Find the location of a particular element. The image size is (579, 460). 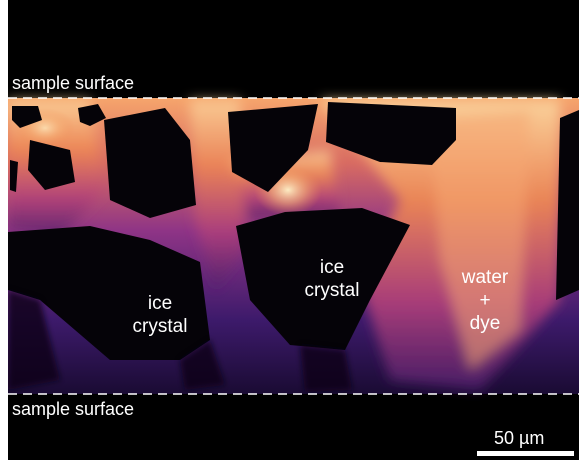

label-line: dye is located at coordinates (485, 323).